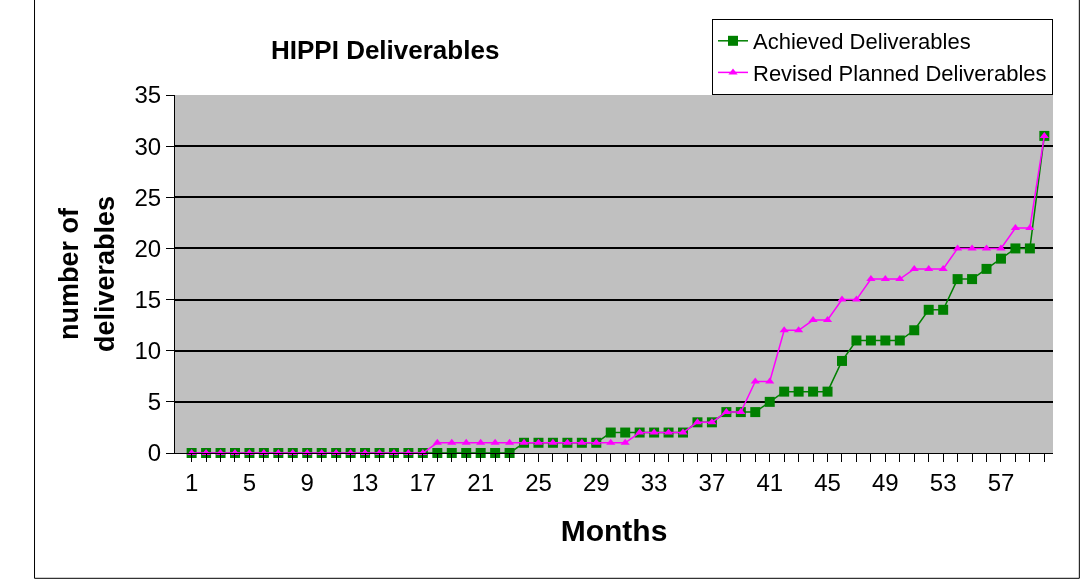 This screenshot has width=1085, height=585. I want to click on legend-label: Revised Planned Deliverables, so click(900, 73).